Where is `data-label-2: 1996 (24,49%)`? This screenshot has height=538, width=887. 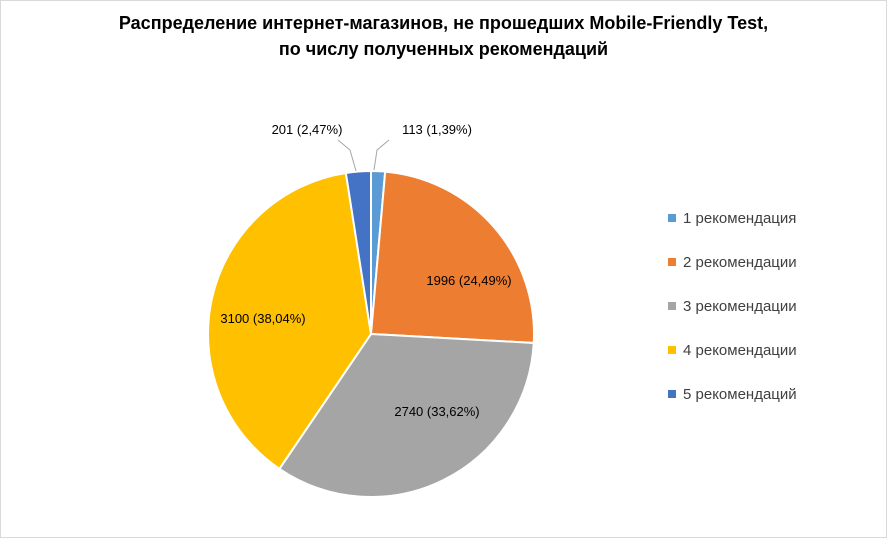
data-label-2: 1996 (24,49%) is located at coordinates (468, 280).